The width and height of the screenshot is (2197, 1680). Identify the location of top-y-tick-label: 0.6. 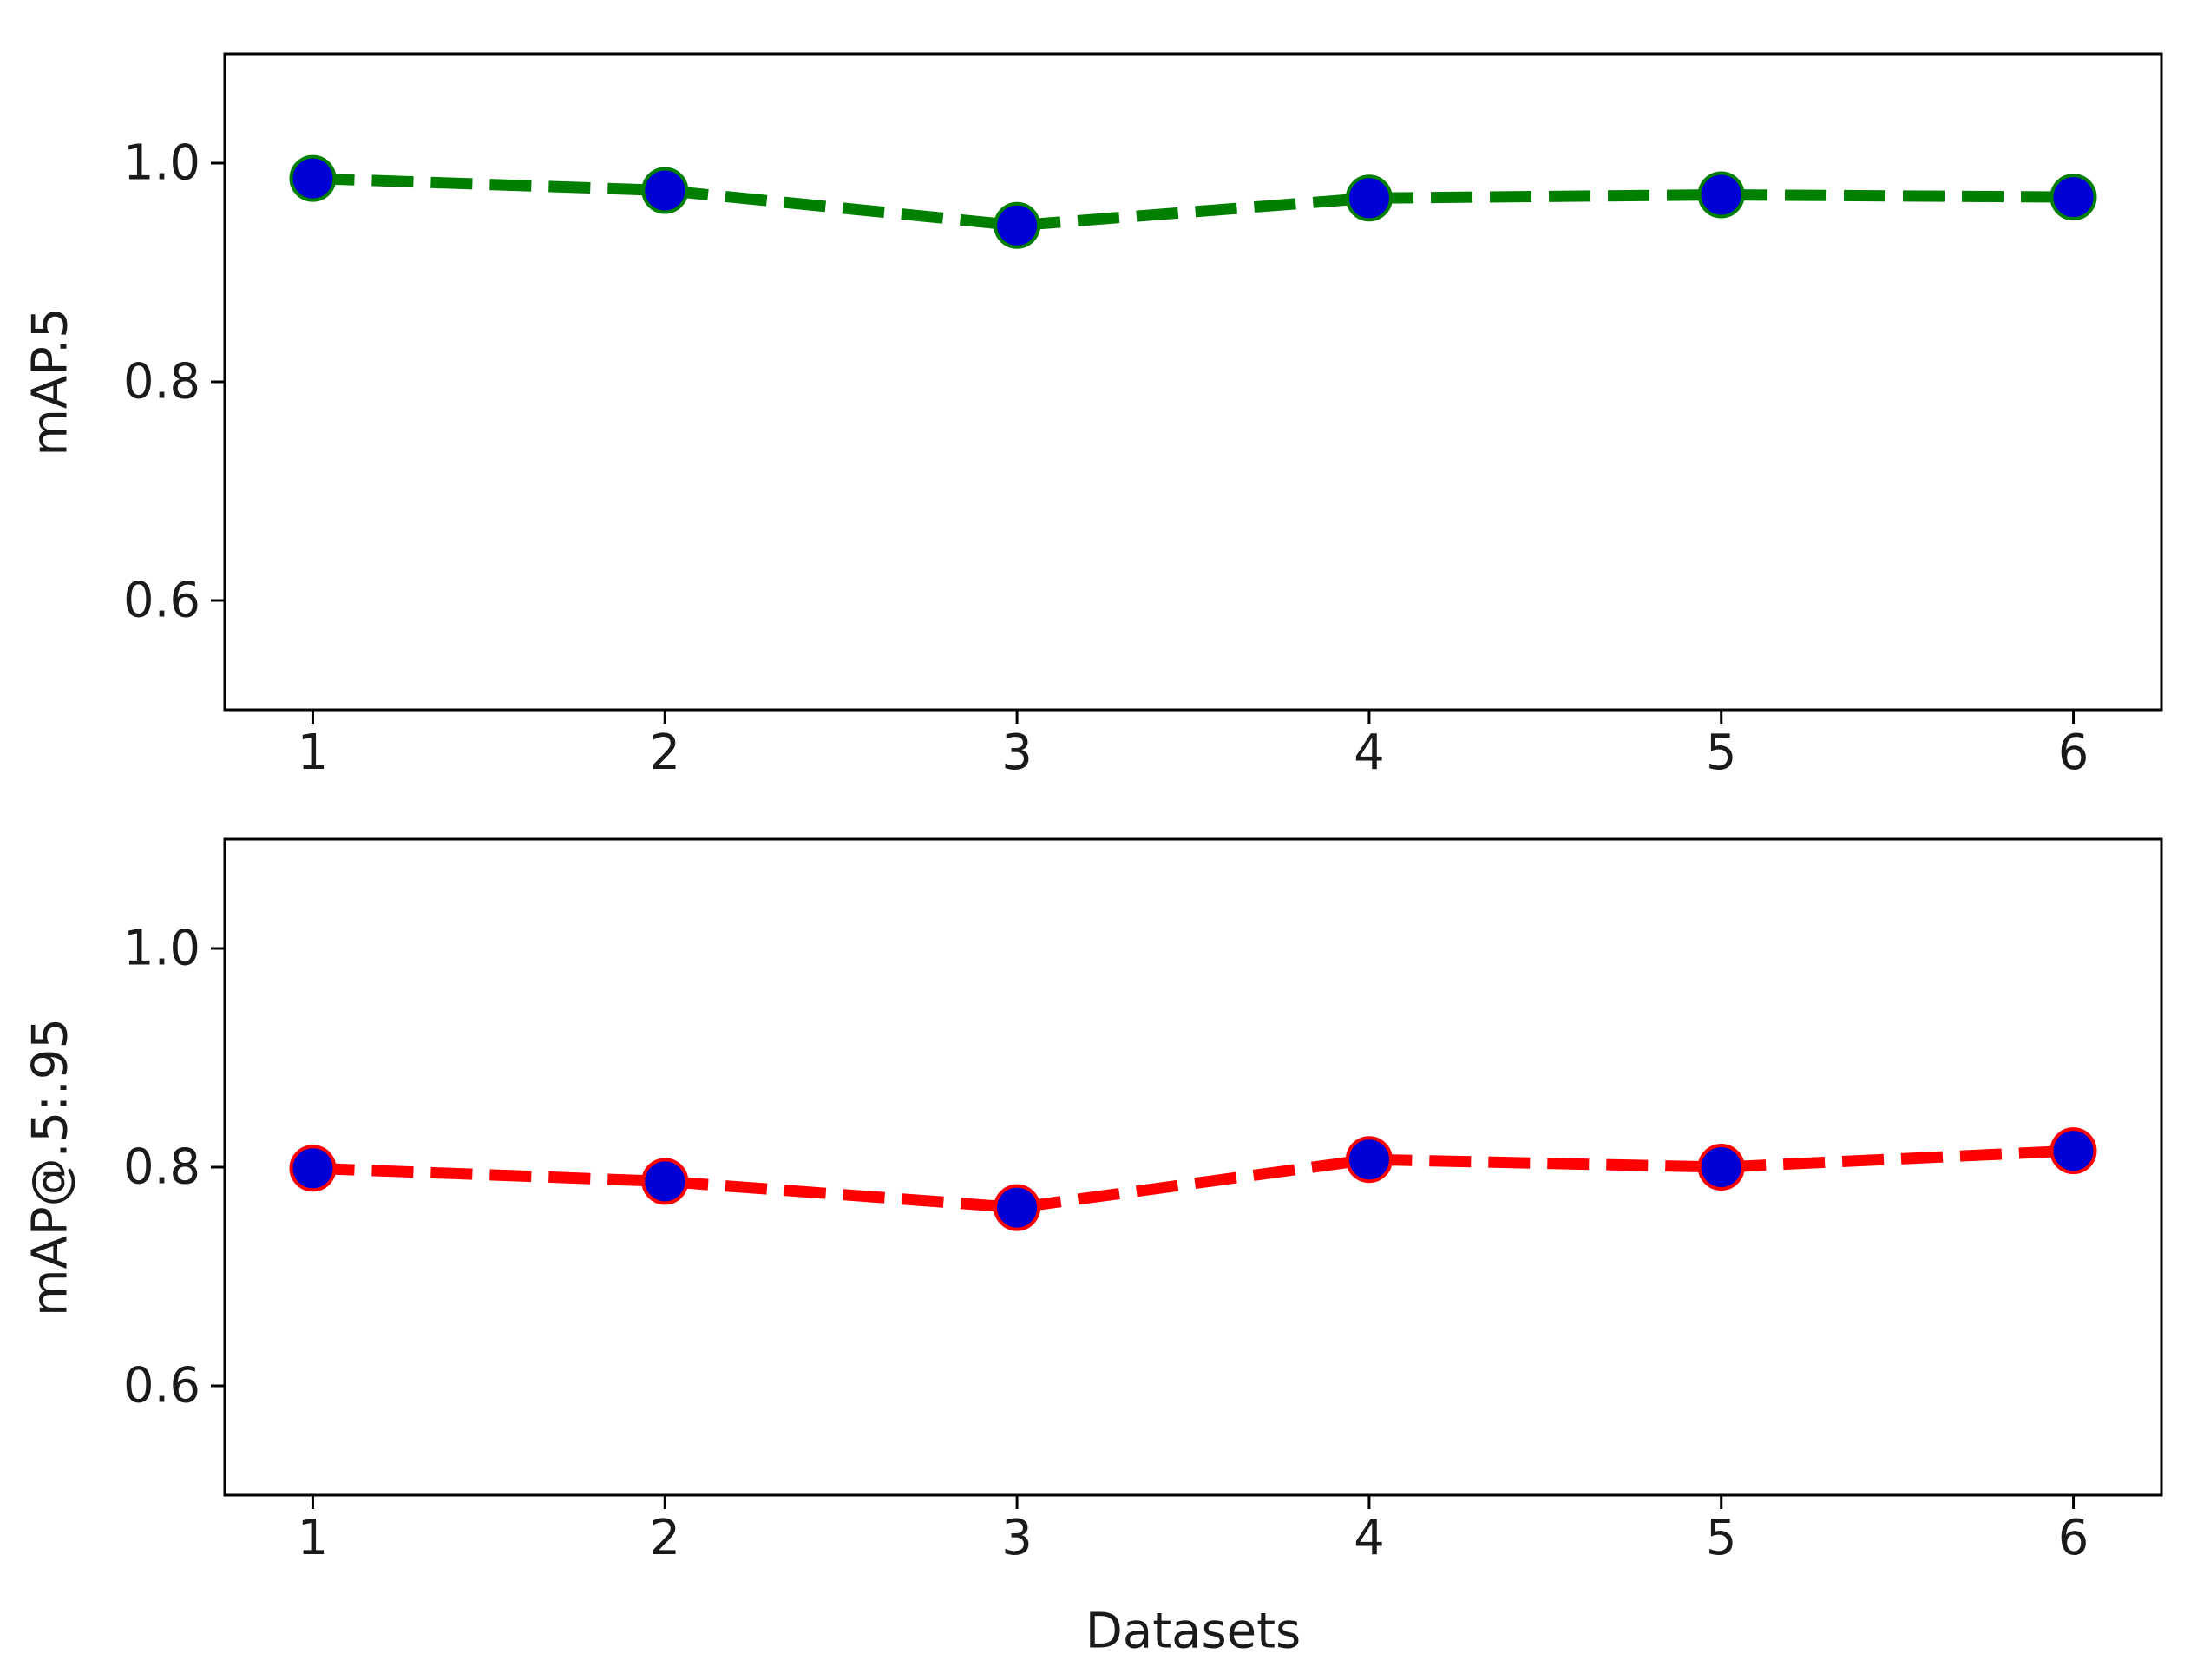
(161, 601).